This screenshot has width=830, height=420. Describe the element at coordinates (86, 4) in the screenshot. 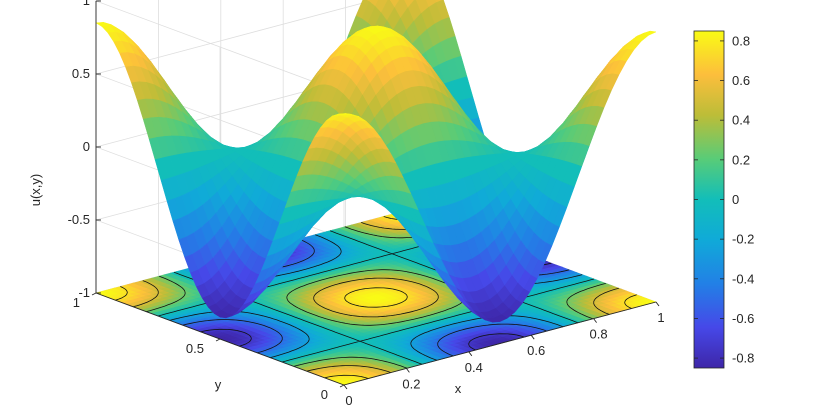

I see `z-tick-label: 1` at that location.